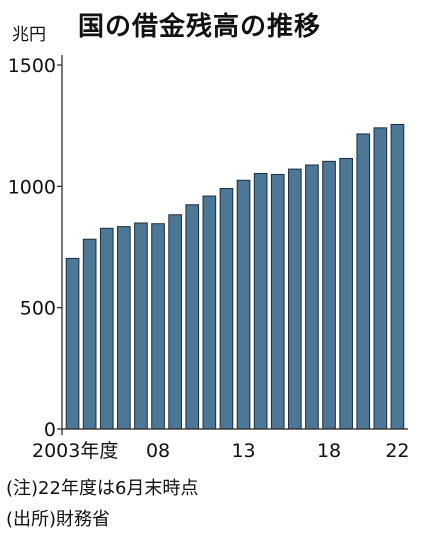 This screenshot has height=539, width=425. I want to click on chart-title: 国の借金残高の推移, so click(200, 27).